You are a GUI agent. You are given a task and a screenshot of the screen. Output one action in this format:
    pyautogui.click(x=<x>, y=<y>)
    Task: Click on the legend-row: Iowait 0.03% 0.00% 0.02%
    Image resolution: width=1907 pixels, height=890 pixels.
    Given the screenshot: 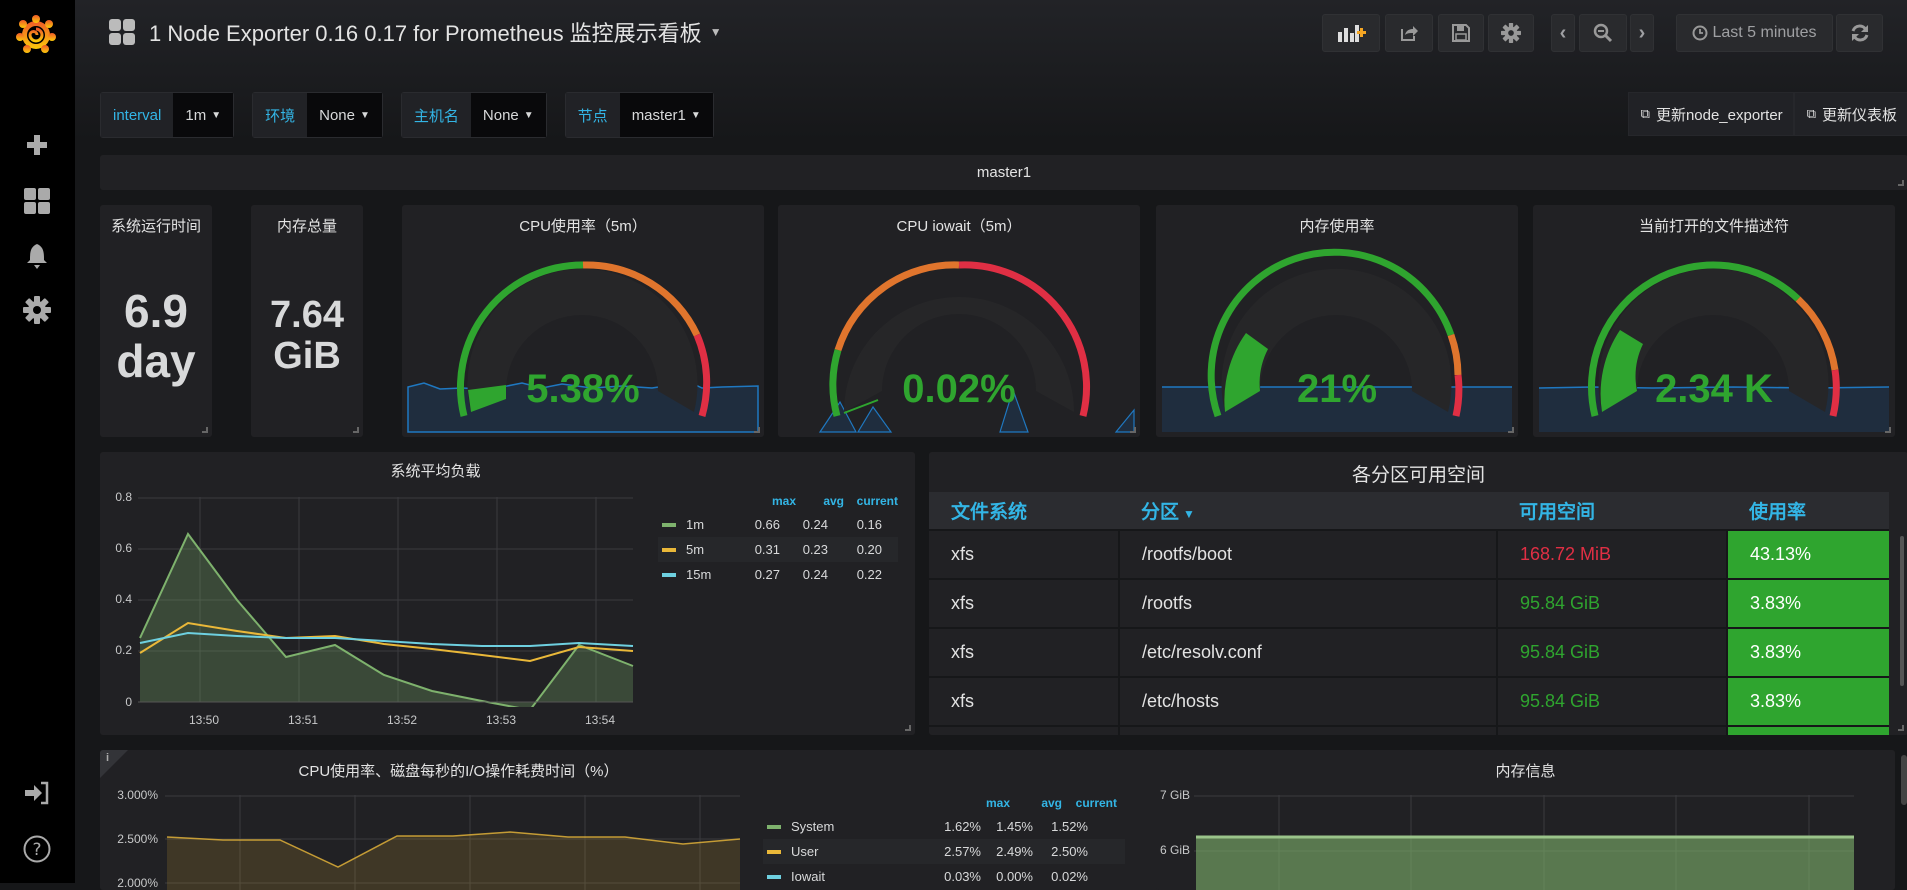 What is the action you would take?
    pyautogui.click(x=944, y=876)
    